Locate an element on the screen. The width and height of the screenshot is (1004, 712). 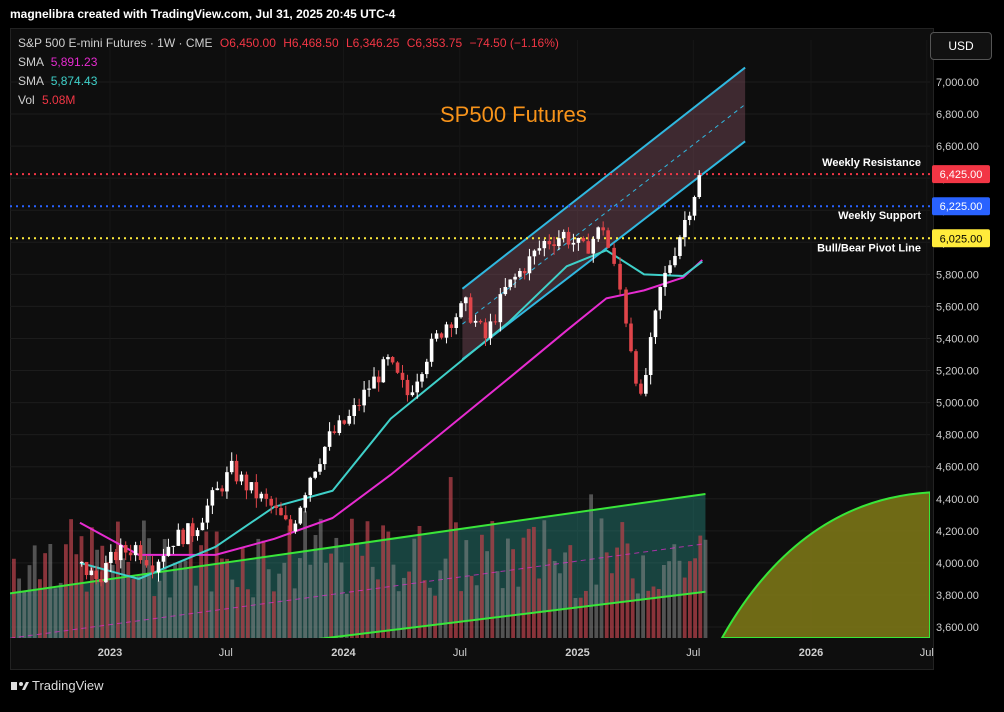
level-name: Weekly Resistance is located at coordinates (871, 163).